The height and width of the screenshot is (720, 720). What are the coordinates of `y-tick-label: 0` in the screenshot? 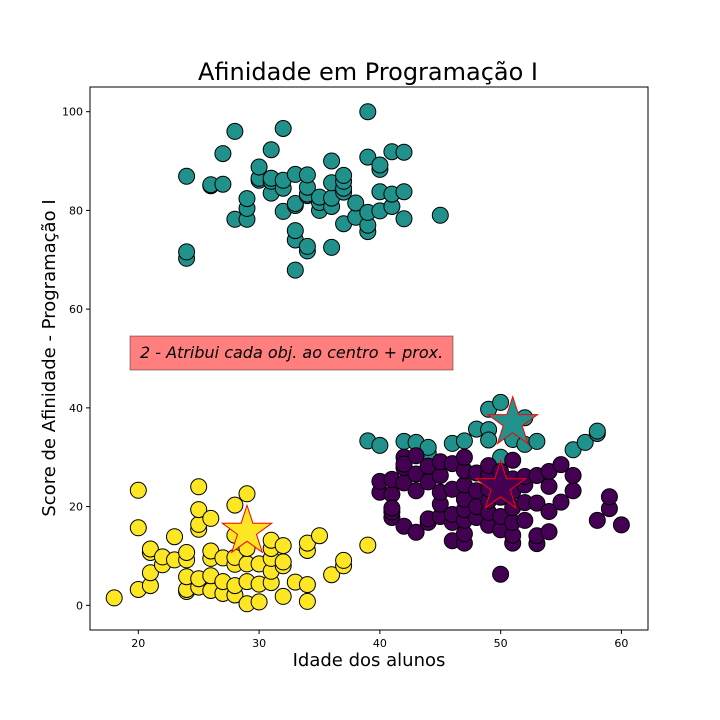 It's located at (79, 605).